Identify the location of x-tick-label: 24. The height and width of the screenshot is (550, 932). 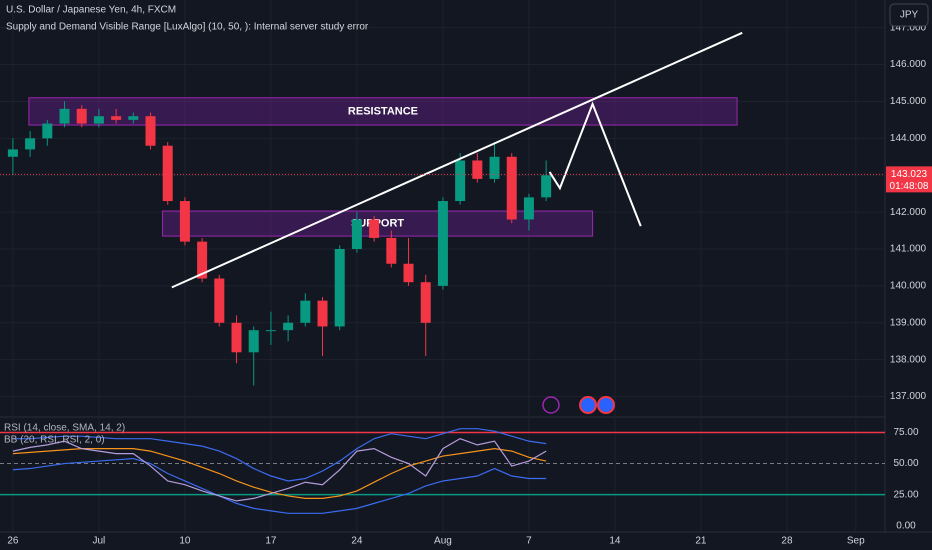
(357, 541).